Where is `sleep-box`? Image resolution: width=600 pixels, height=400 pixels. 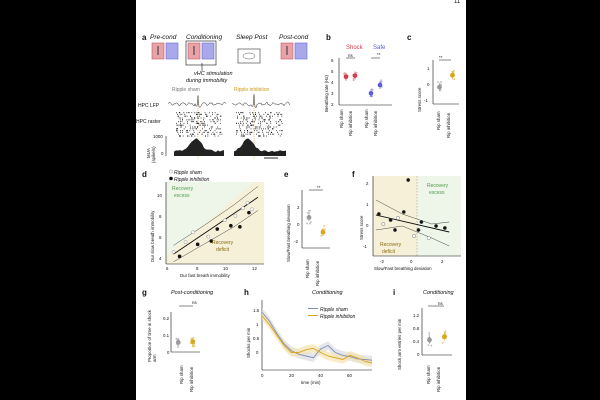
sleep-box is located at coordinates (249, 56).